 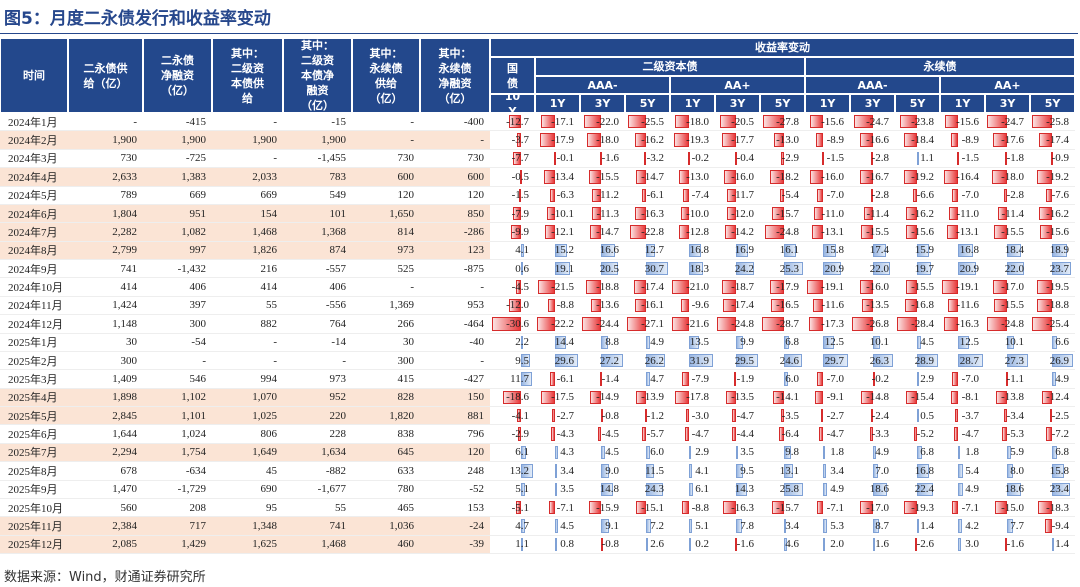 What do you see at coordinates (790, 415) in the screenshot?
I see `yield-value: -3.5` at bounding box center [790, 415].